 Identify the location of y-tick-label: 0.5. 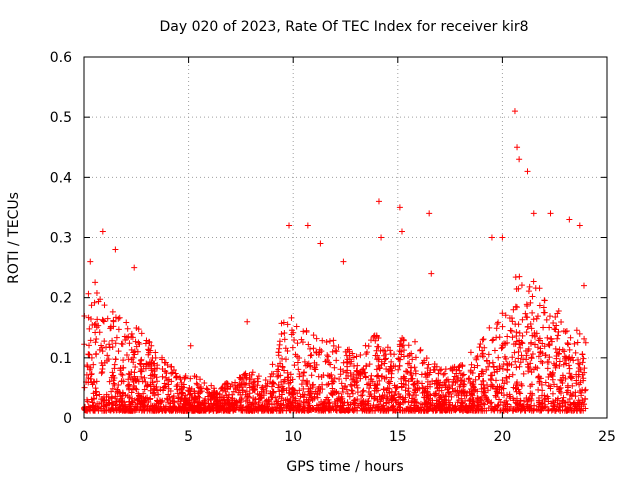
(61, 118).